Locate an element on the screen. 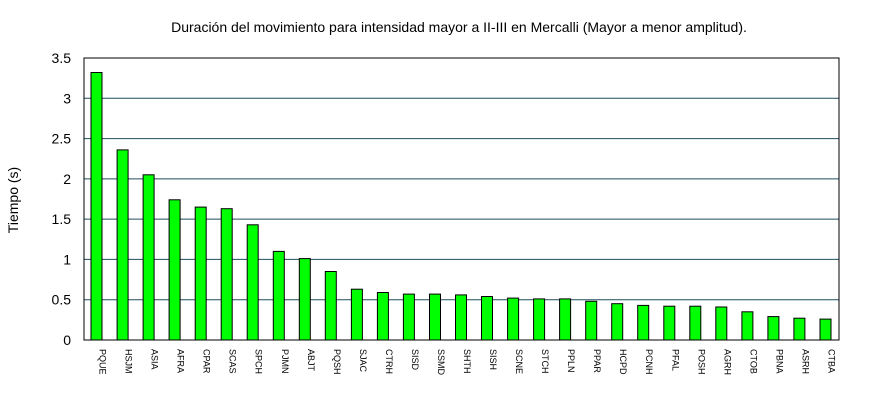 The image size is (870, 405). x-tick-label: SISD is located at coordinates (415, 360).